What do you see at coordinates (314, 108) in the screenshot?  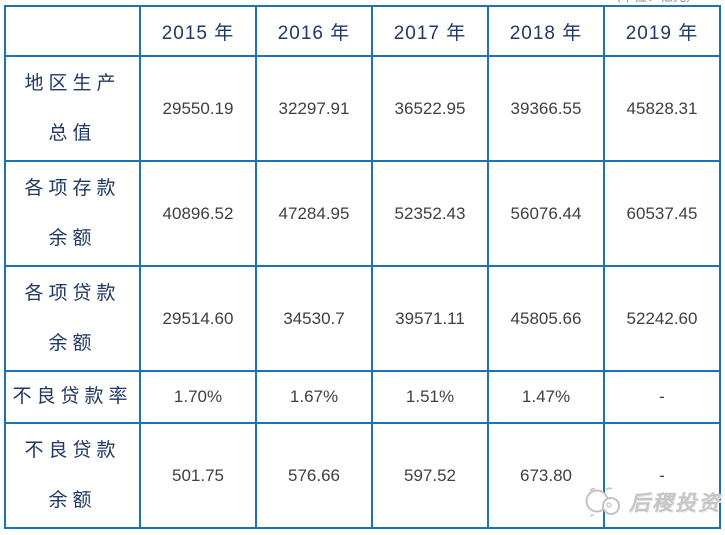 I see `table-cell: 32297.91` at bounding box center [314, 108].